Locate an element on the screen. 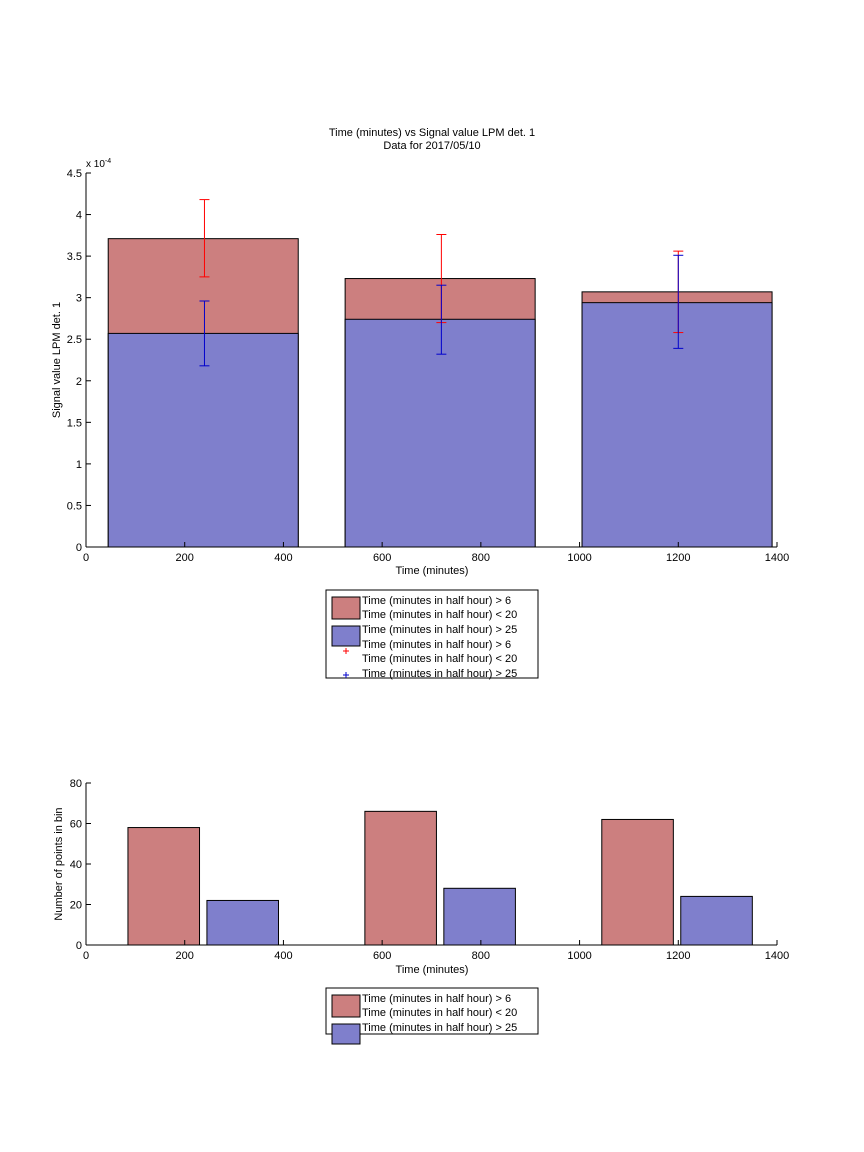 The width and height of the screenshot is (864, 1152). y-tick-label: 4 is located at coordinates (79, 216).